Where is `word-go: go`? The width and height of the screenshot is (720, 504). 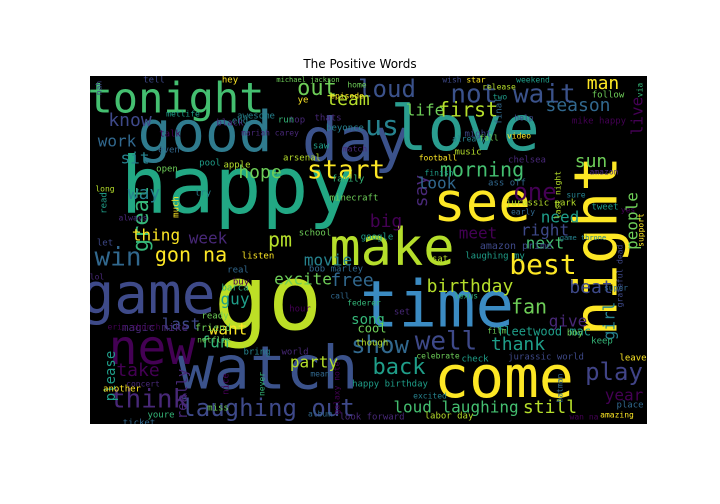 word-go: go is located at coordinates (268, 298).